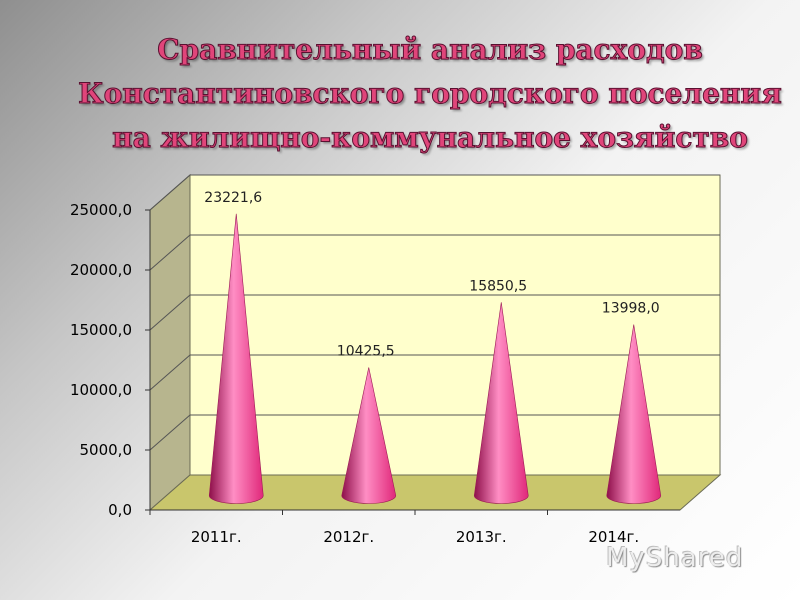 The image size is (800, 600). What do you see at coordinates (366, 351) in the screenshot?
I see `data-label: 10425,5` at bounding box center [366, 351].